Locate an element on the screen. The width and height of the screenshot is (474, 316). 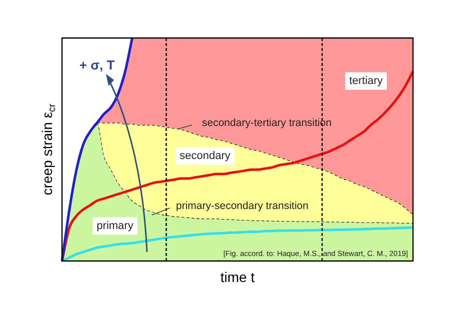
annotation: primary is located at coordinates (115, 226).